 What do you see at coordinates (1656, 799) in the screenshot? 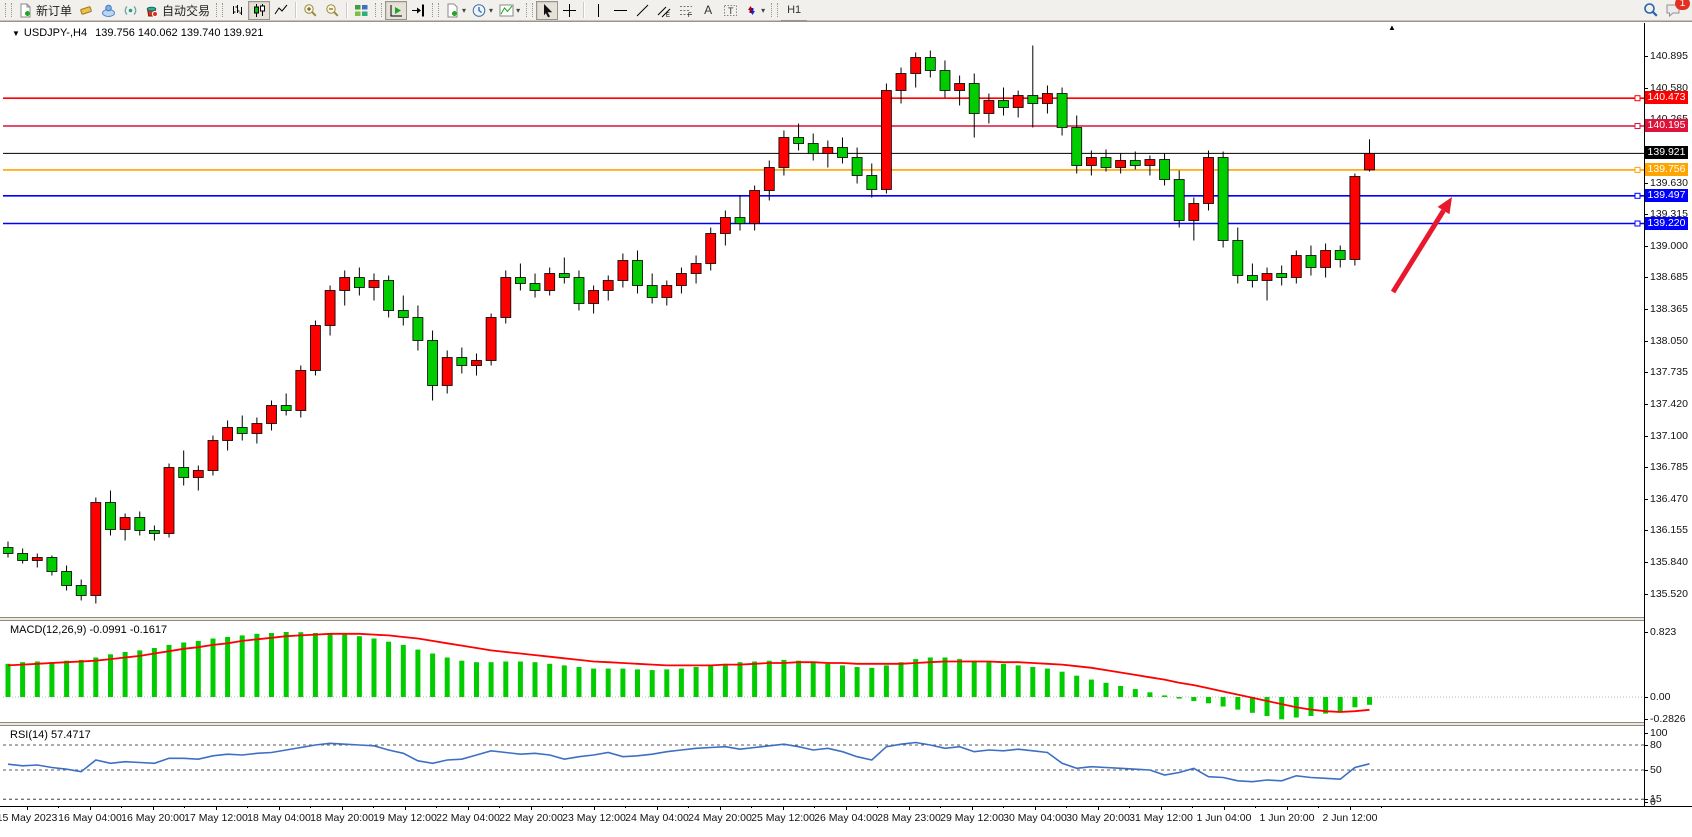
I see `rsi-tick-label: 15` at bounding box center [1656, 799].